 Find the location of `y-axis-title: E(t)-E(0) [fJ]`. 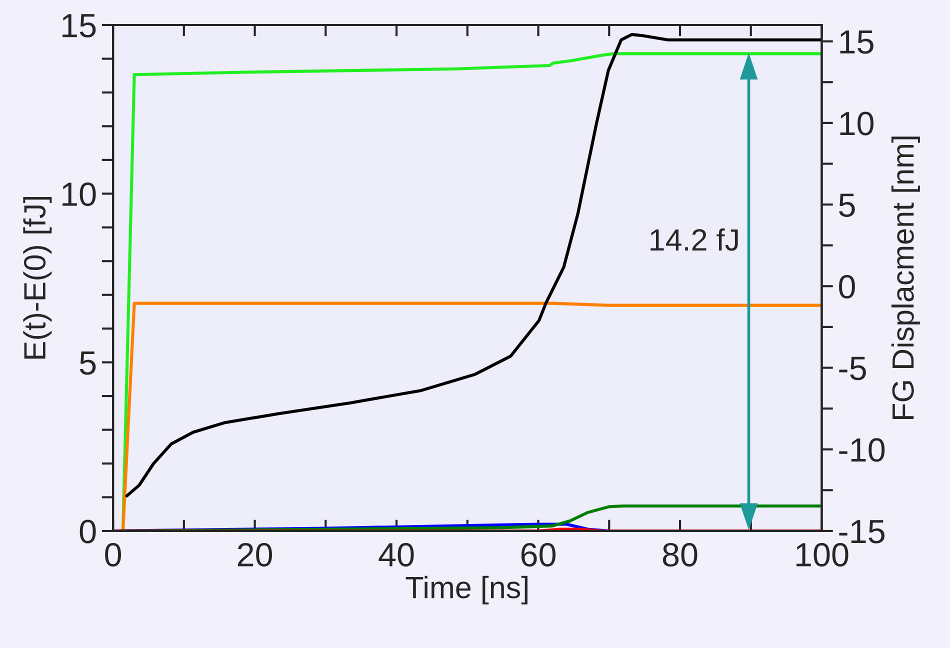

y-axis-title: E(t)-E(0) [fJ] is located at coordinates (37, 277).